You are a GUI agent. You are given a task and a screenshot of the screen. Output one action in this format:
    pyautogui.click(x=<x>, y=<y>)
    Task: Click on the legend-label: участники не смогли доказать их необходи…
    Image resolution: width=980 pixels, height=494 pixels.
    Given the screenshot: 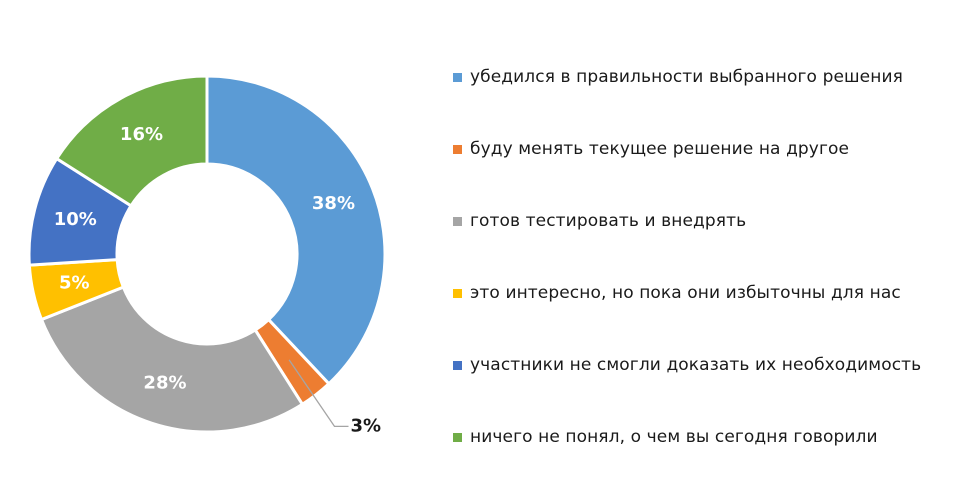 What is the action you would take?
    pyautogui.click(x=696, y=365)
    